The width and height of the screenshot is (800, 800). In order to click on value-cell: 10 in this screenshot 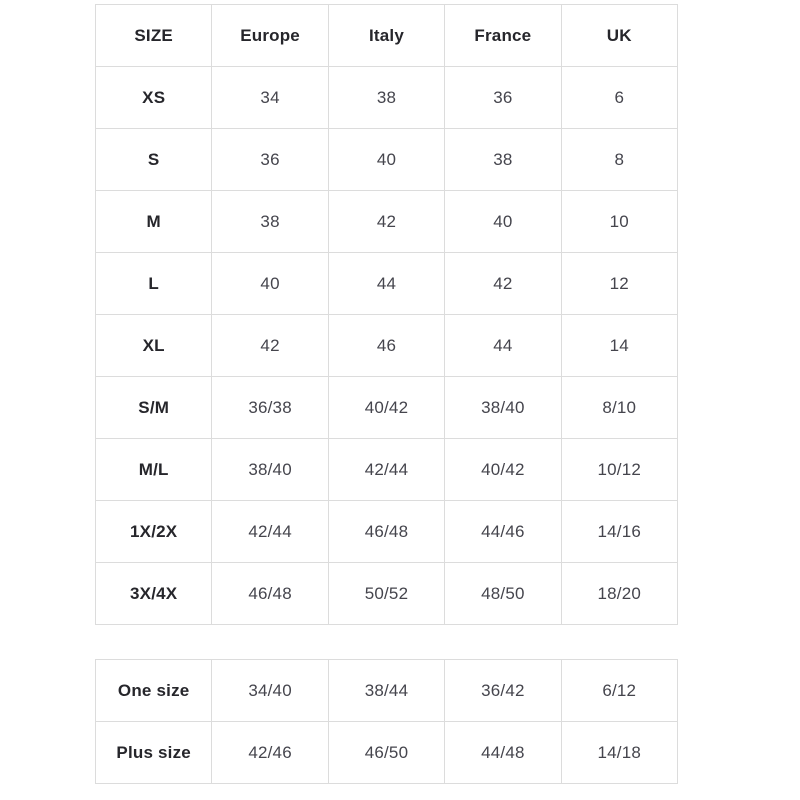, I will do `click(619, 221)`.